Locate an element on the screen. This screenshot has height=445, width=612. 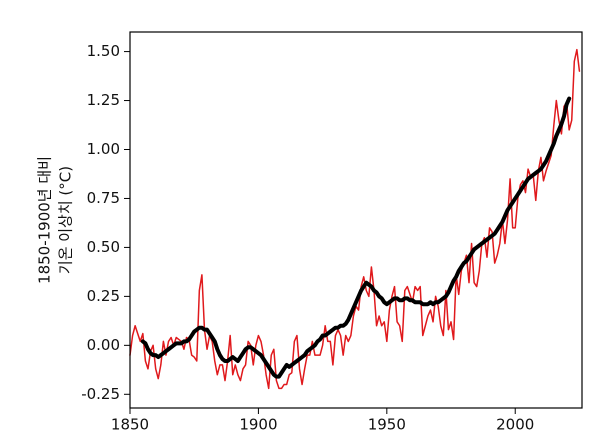
x-tick-label: 1850 is located at coordinates (130, 425).